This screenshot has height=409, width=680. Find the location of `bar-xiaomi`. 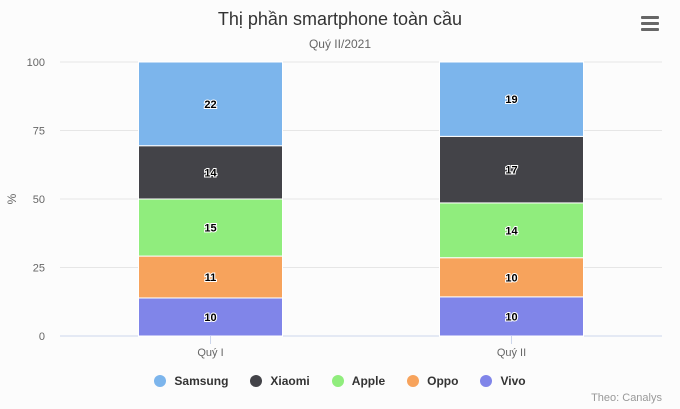

bar-xiaomi is located at coordinates (511, 169).